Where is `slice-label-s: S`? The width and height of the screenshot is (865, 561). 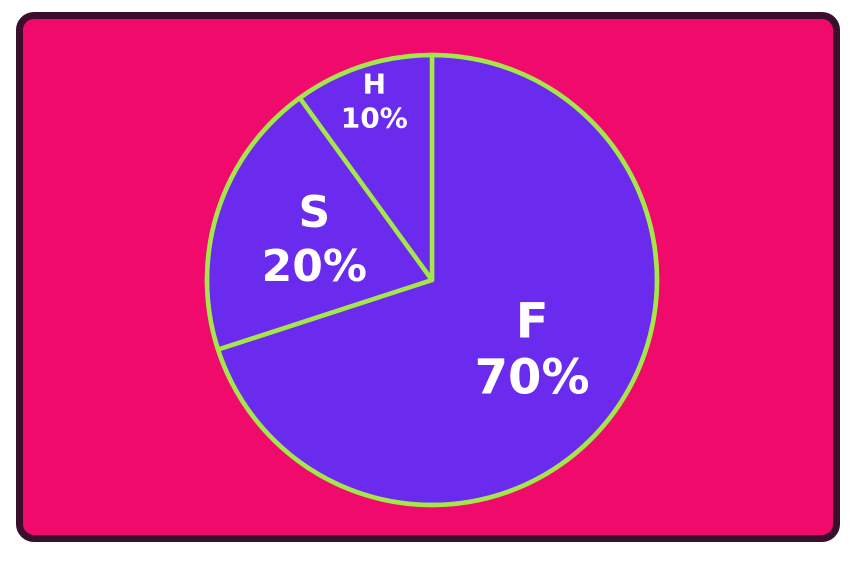 slice-label-s: S is located at coordinates (314, 212).